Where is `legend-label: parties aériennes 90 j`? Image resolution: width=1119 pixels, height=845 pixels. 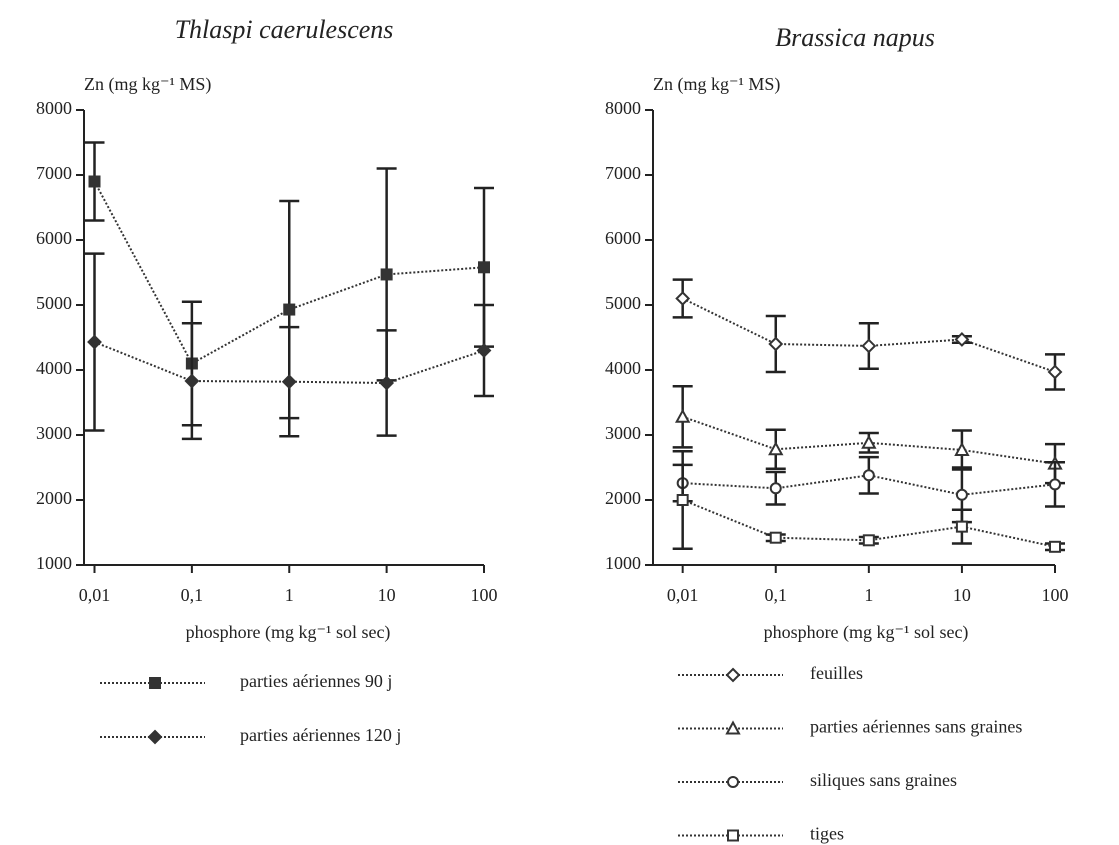
legend-label: parties aériennes 90 j is located at coordinates (316, 681).